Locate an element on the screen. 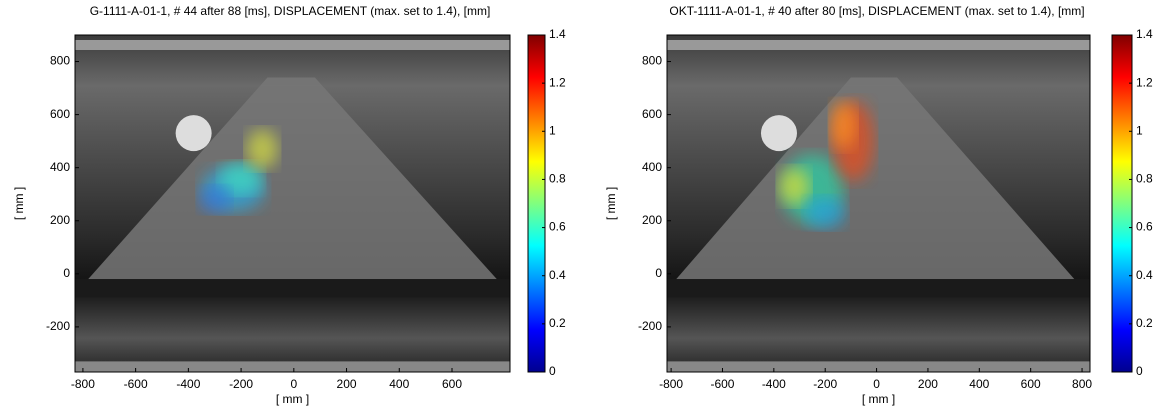  x-tick-label: 800 is located at coordinates (1082, 384).